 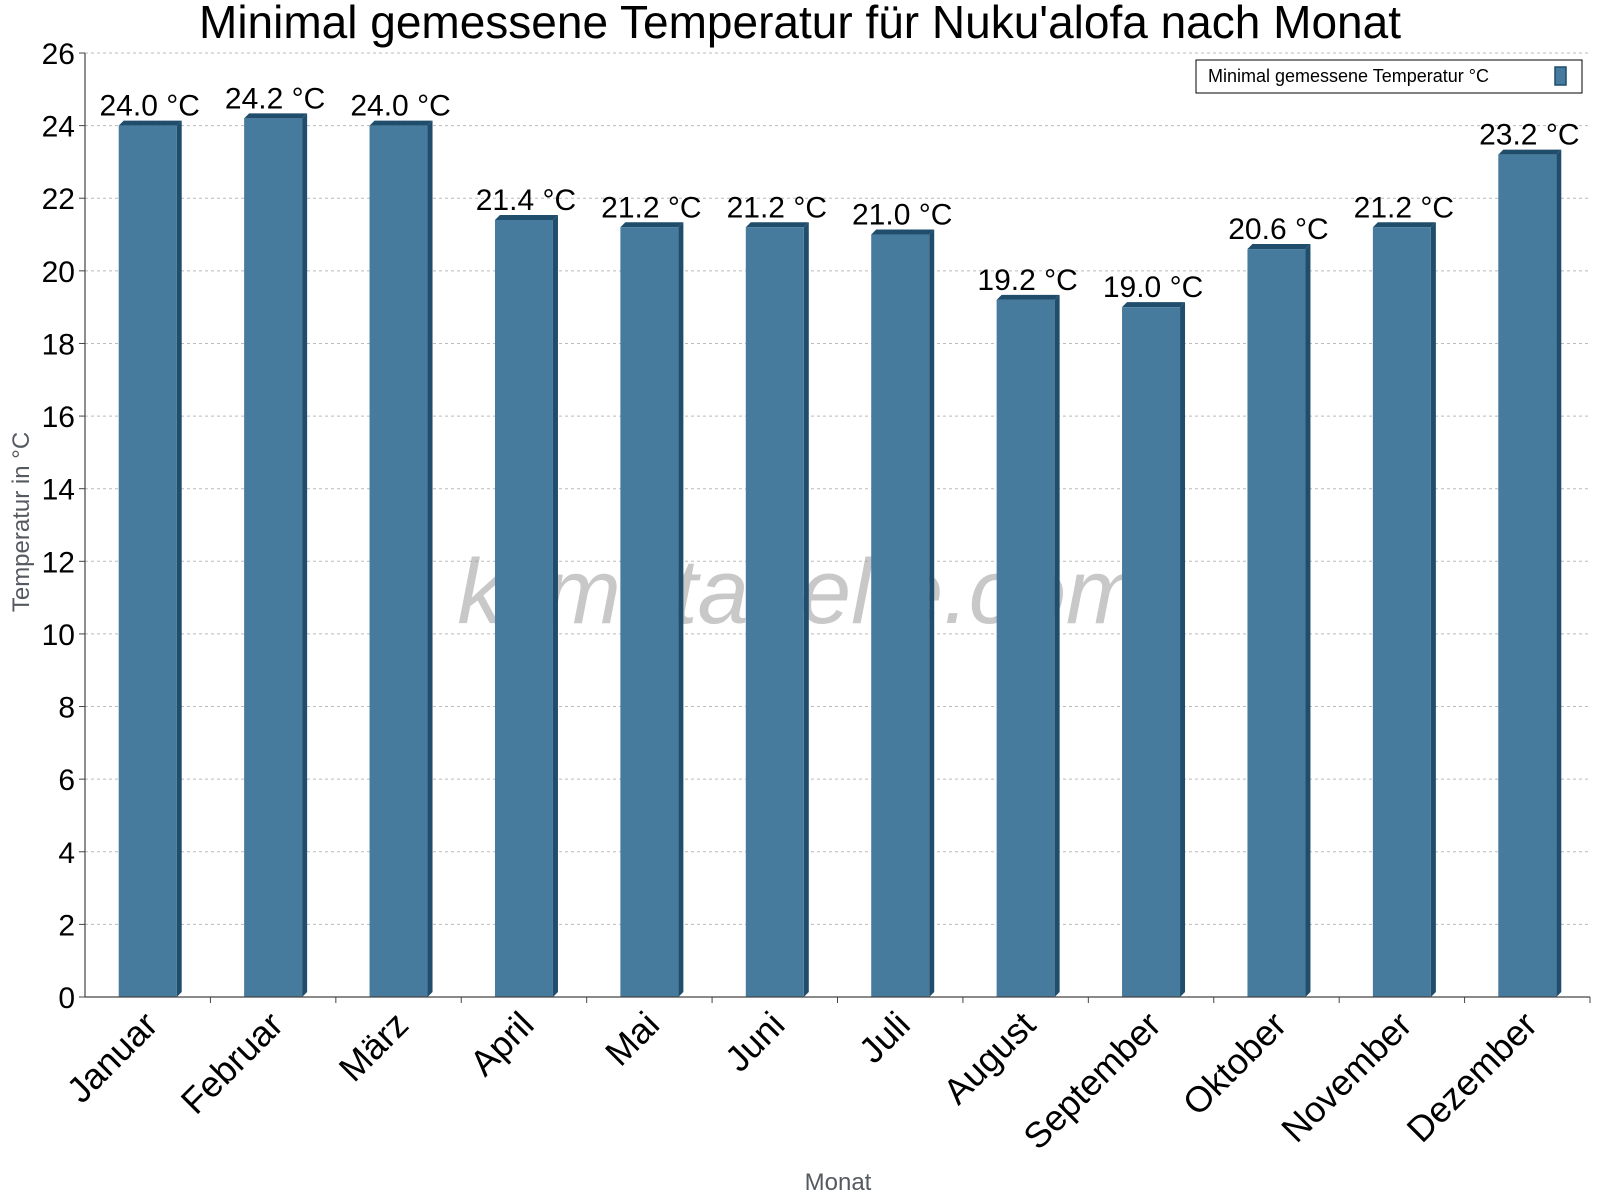 What do you see at coordinates (232, 1063) in the screenshot?
I see `x-tick-label: Februar` at bounding box center [232, 1063].